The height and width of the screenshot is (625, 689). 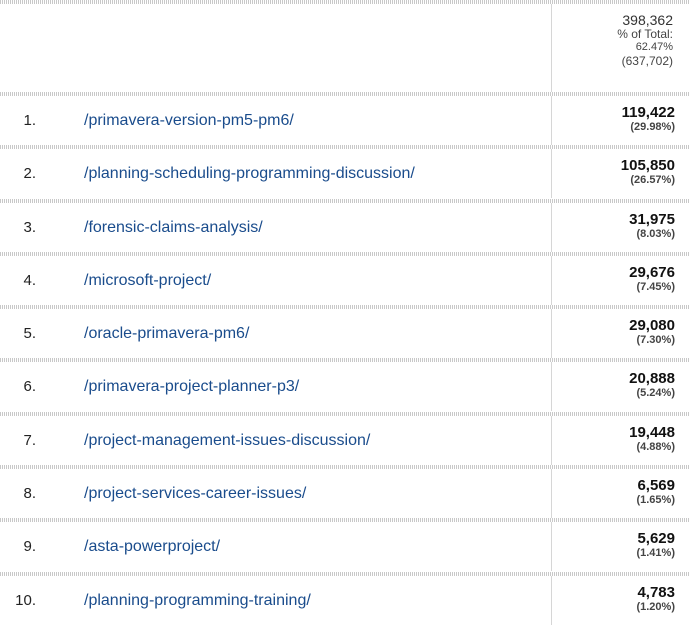 I want to click on row-value-cell: 119,422 (29.98%), so click(x=620, y=120).